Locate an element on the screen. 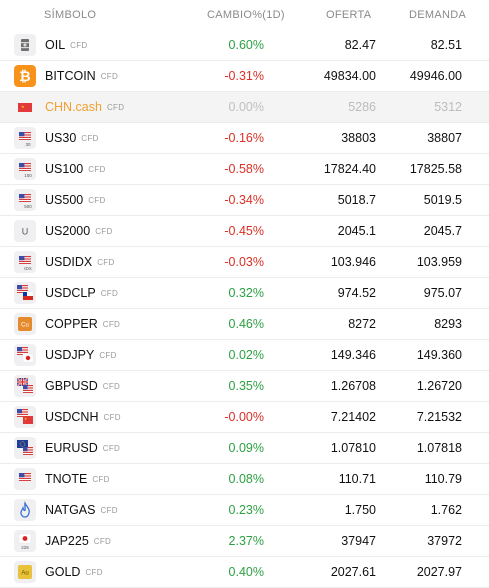 The height and width of the screenshot is (588, 489). ask-cell: 37972 is located at coordinates (444, 541).